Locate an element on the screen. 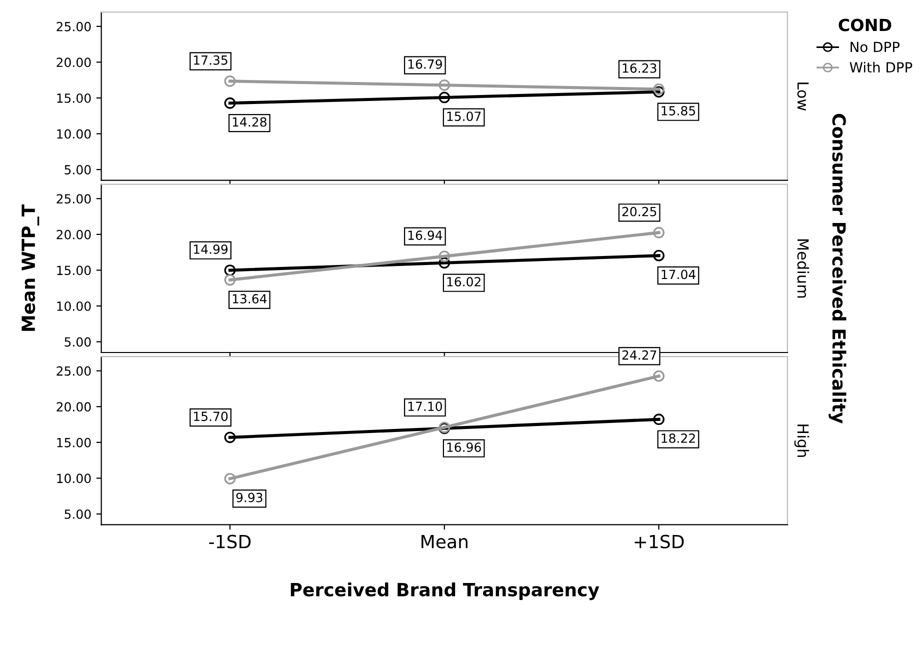 Image resolution: width=921 pixels, height=671 pixels. data-label: 17.04 is located at coordinates (679, 275).